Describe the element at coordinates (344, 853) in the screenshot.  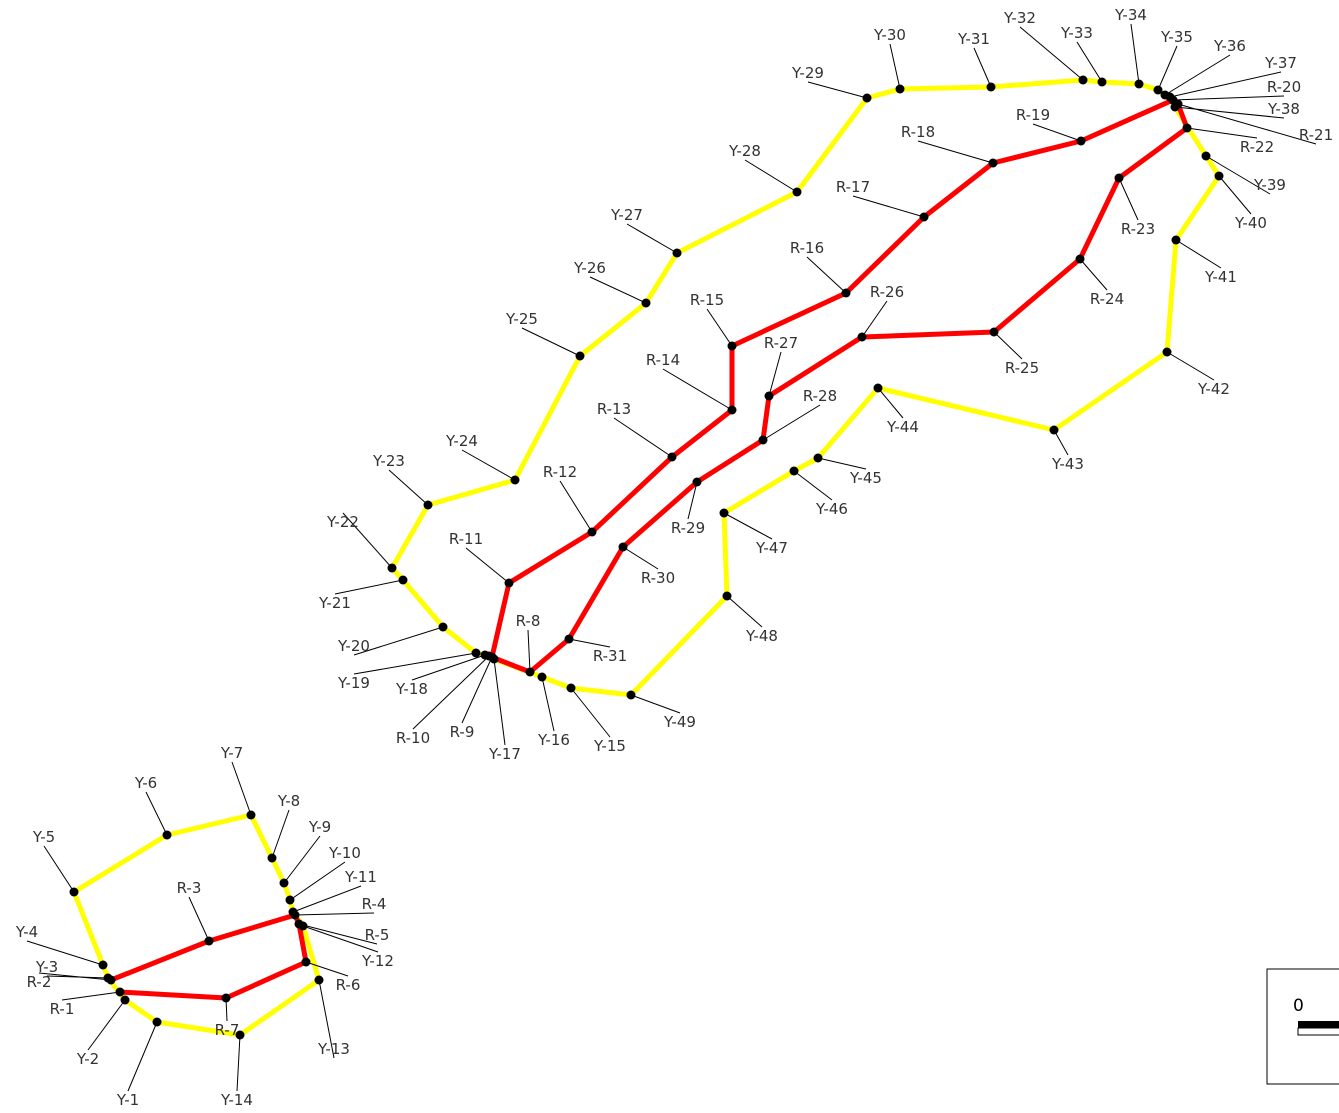
I see `label-y-10: Y-10` at that location.